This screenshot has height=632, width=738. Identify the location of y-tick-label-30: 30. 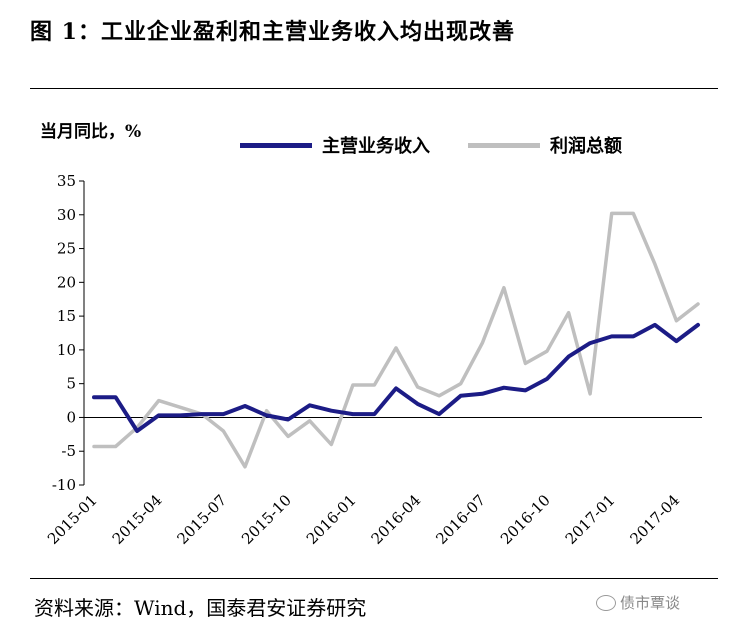
(66, 215).